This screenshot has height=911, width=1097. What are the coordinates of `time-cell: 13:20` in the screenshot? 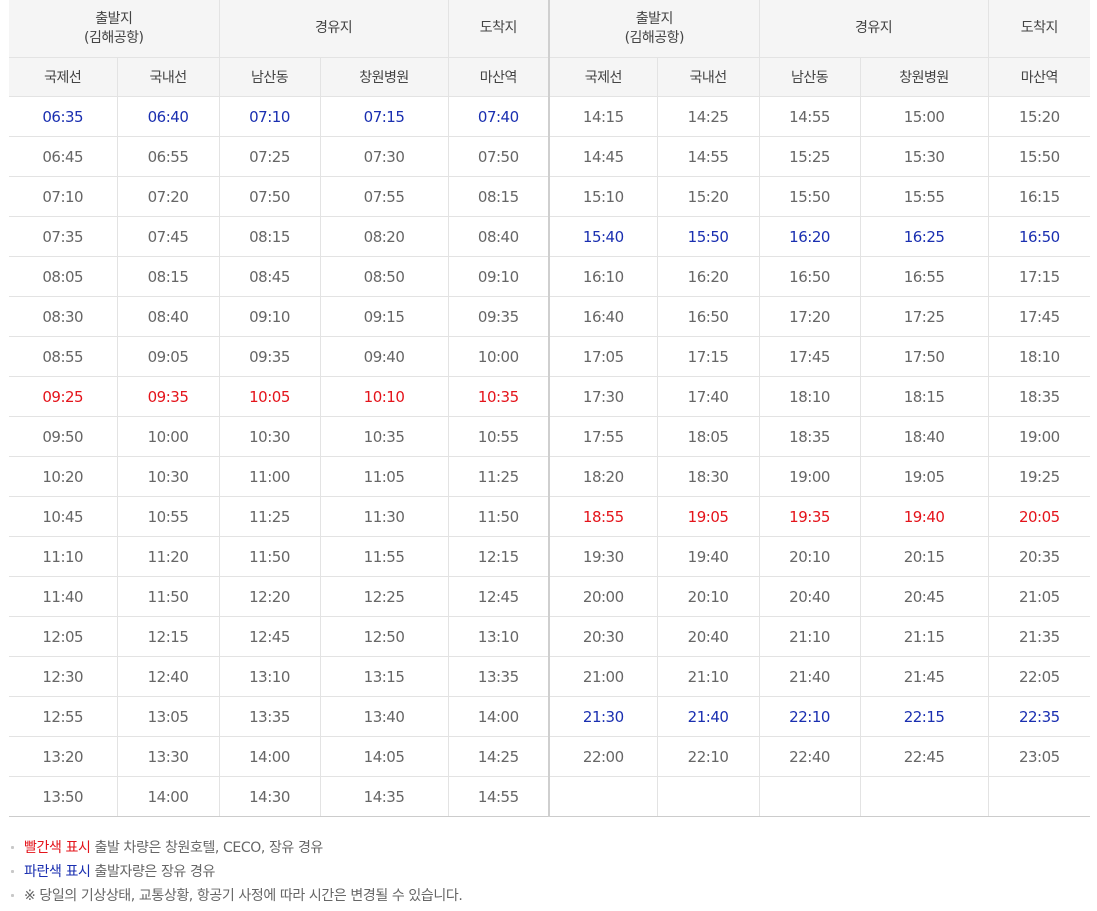 It's located at (63, 756).